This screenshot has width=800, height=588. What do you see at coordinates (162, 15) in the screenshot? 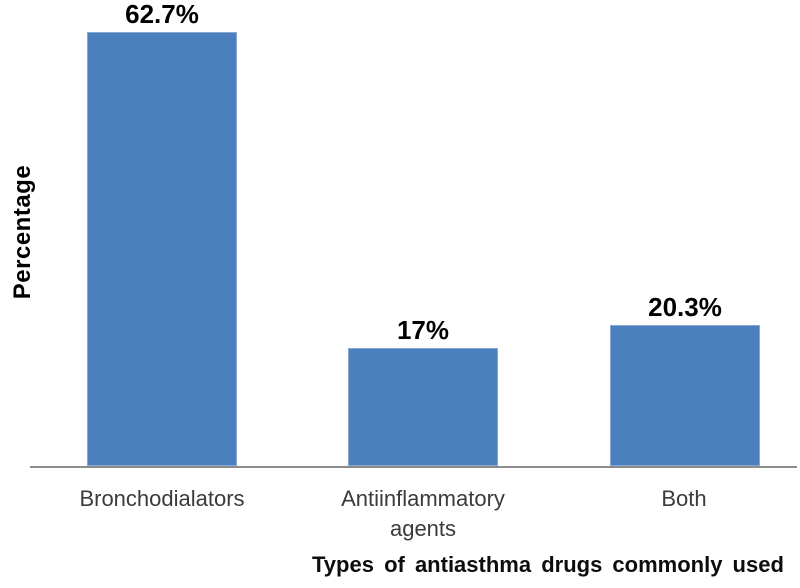
I see `value-label-bronchodialators: 62.7%` at bounding box center [162, 15].